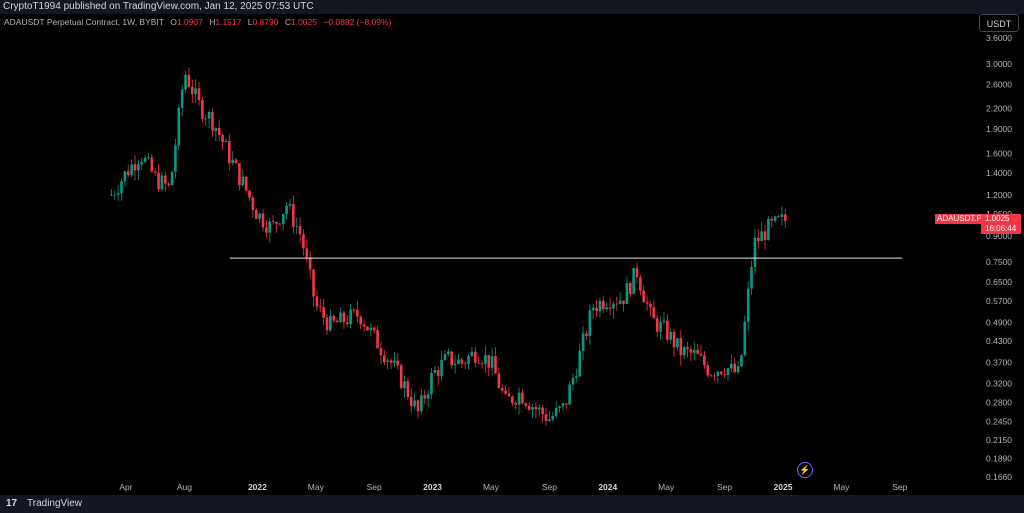 This screenshot has height=513, width=1024. Describe the element at coordinates (173, 22) in the screenshot. I see `open-label: O` at that location.